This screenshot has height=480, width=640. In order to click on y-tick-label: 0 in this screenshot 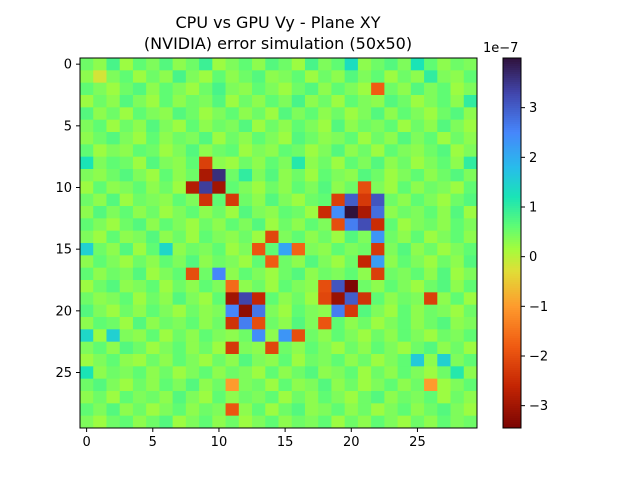, I will do `click(68, 65)`.